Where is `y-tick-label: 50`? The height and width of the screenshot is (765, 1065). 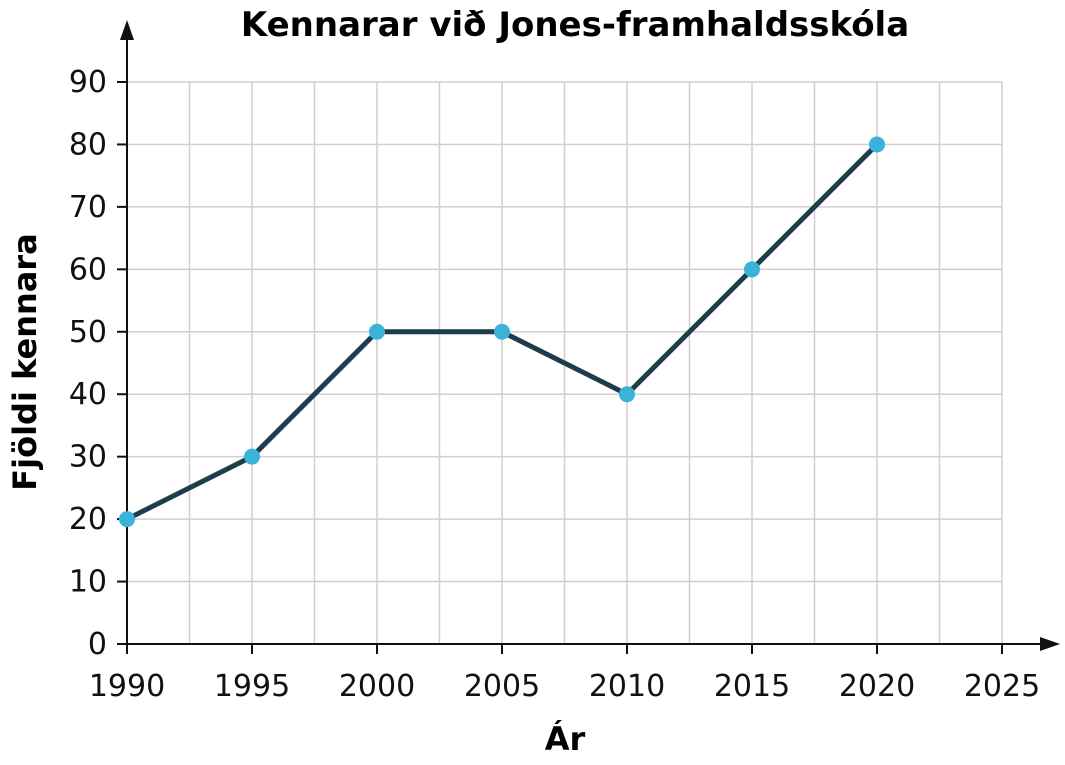 y-tick-label: 50 is located at coordinates (88, 332).